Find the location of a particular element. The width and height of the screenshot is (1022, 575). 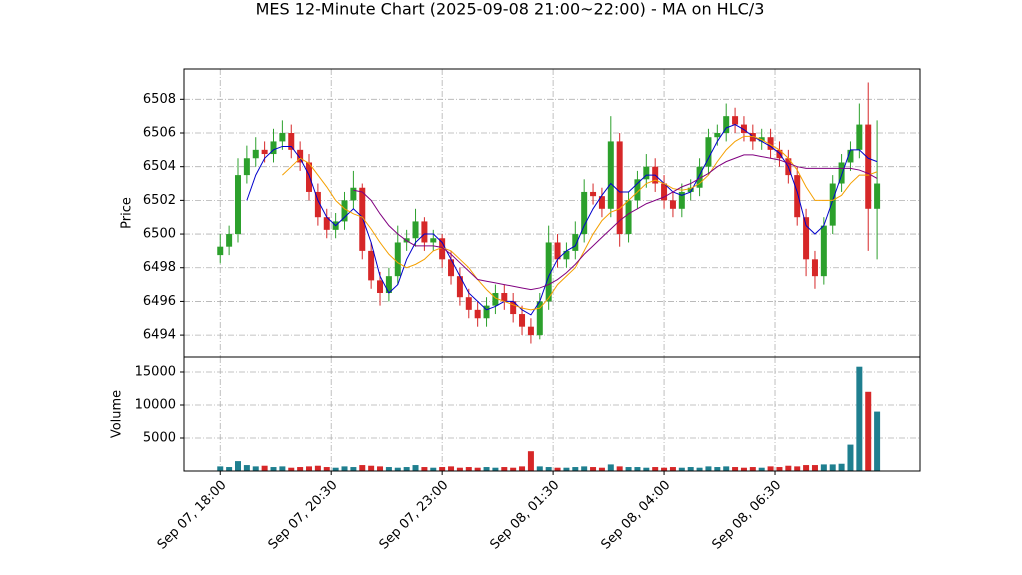

y-tick-label: 6500 is located at coordinates (159, 234).